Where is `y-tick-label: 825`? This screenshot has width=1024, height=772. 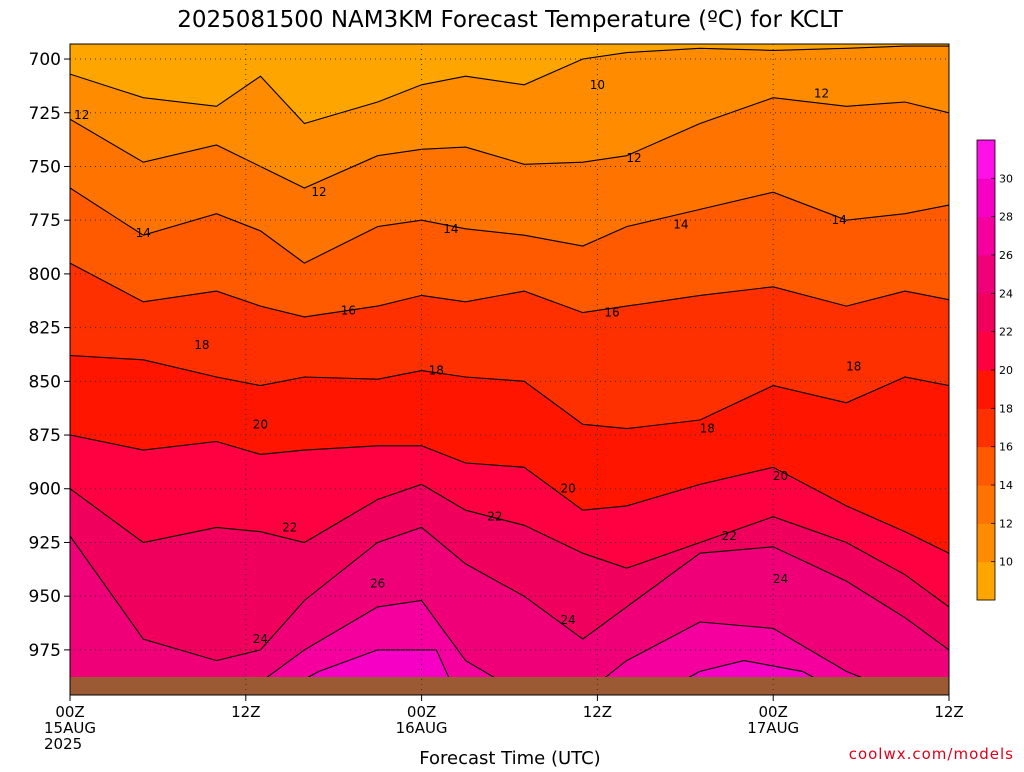
y-tick-label: 825 is located at coordinates (45, 329).